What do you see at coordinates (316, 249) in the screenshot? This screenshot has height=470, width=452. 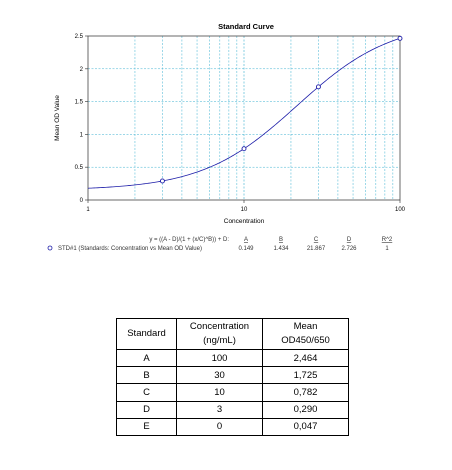 I see `legend-value-c: 21.867` at bounding box center [316, 249].